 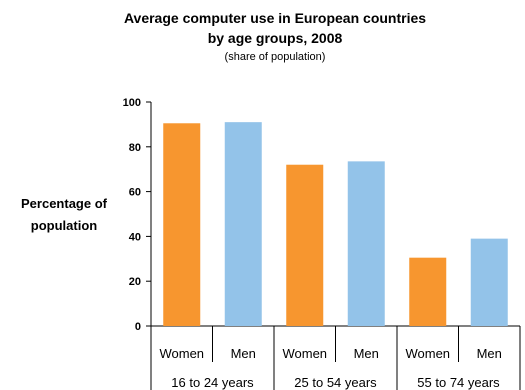 What do you see at coordinates (275, 57) in the screenshot?
I see `chart-subtitle: (share of population)` at bounding box center [275, 57].